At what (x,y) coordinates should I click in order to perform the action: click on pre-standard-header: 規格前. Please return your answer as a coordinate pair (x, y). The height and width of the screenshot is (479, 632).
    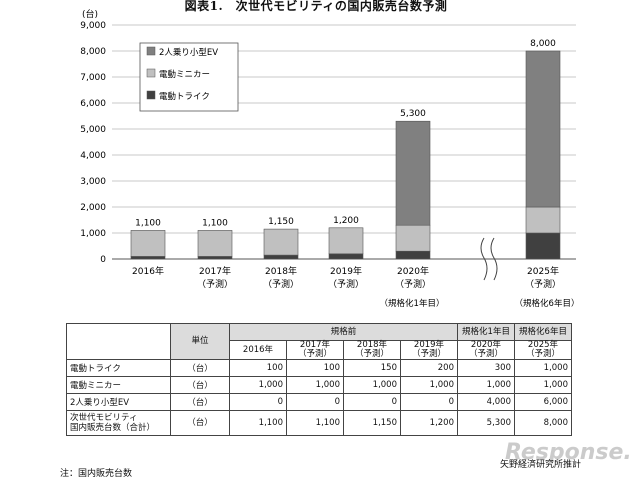
    Looking at the image, I should click on (343, 332).